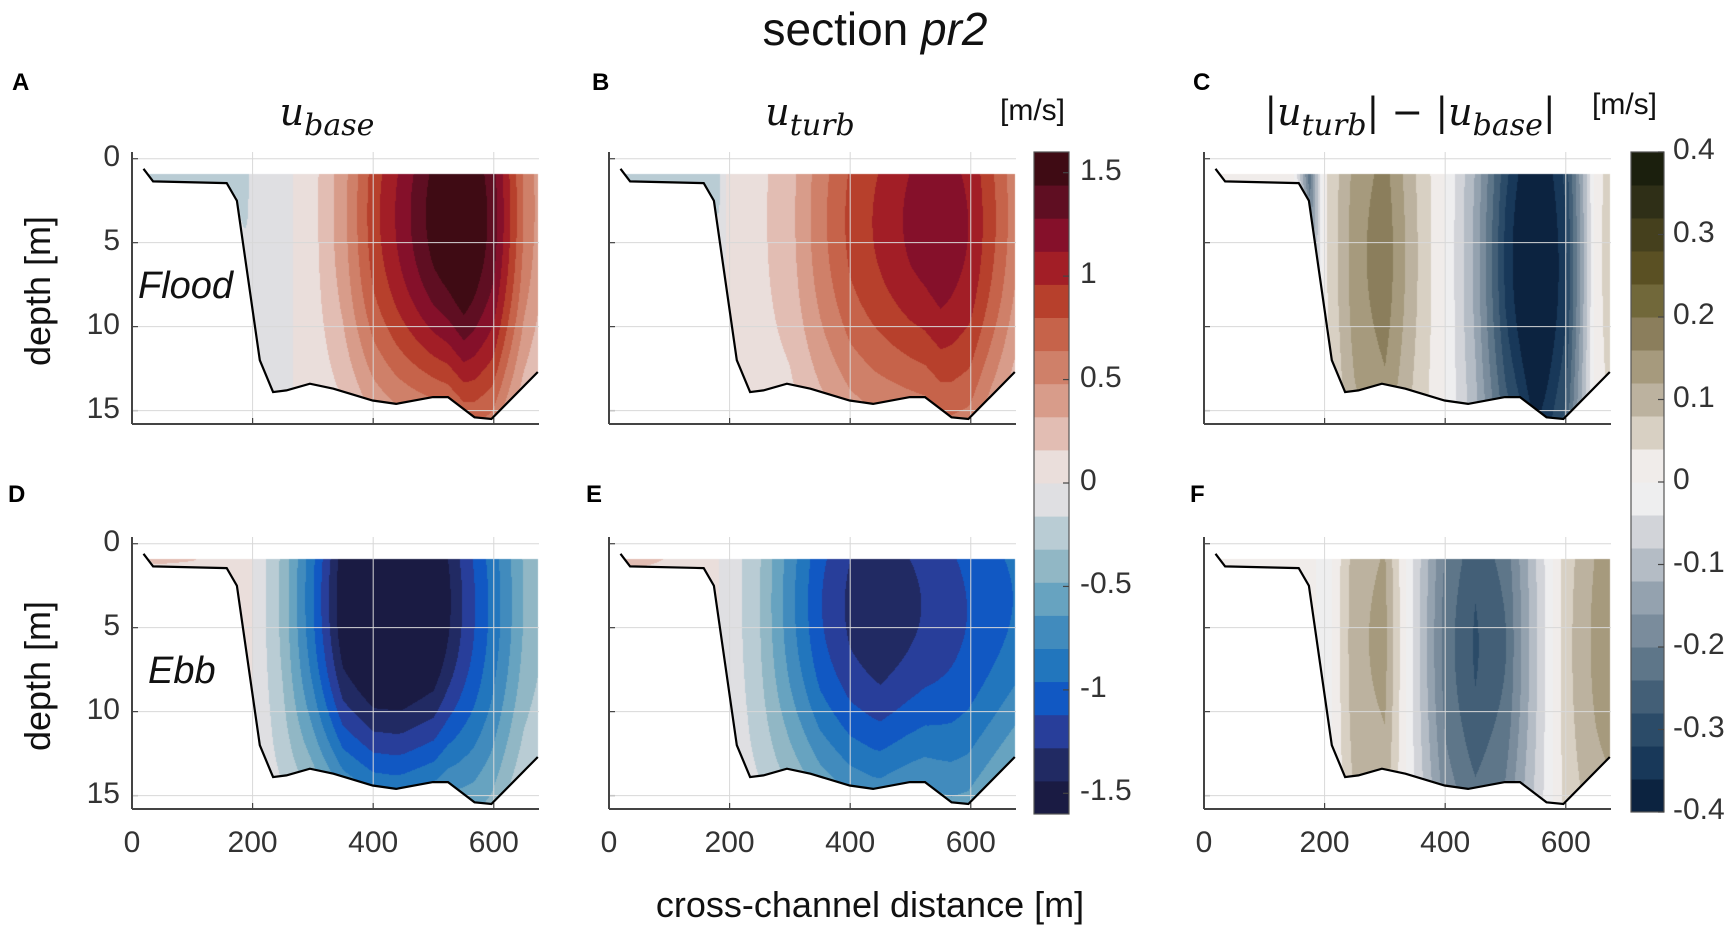 The image size is (1734, 934). I want to click on panel-label-e: E, so click(594, 494).